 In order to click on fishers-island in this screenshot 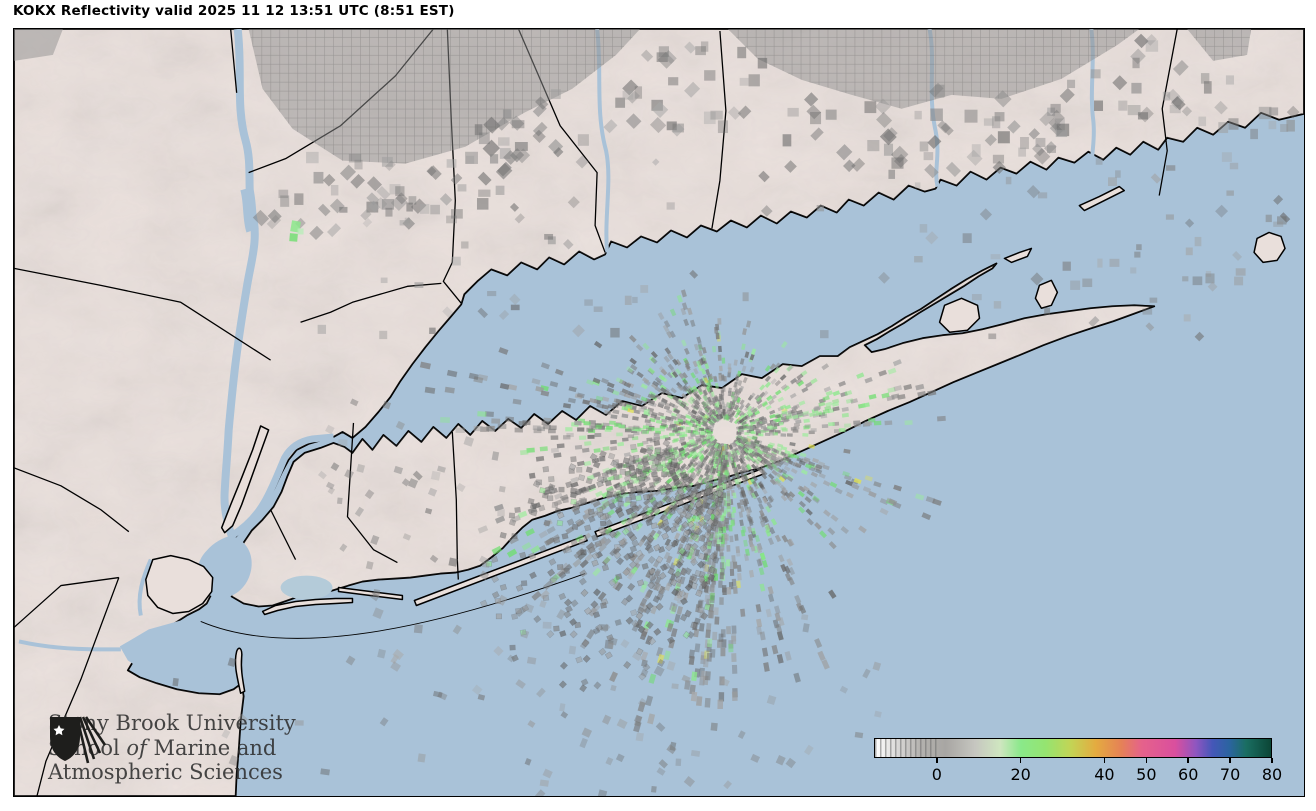, I will do `click(1102, 198)`.